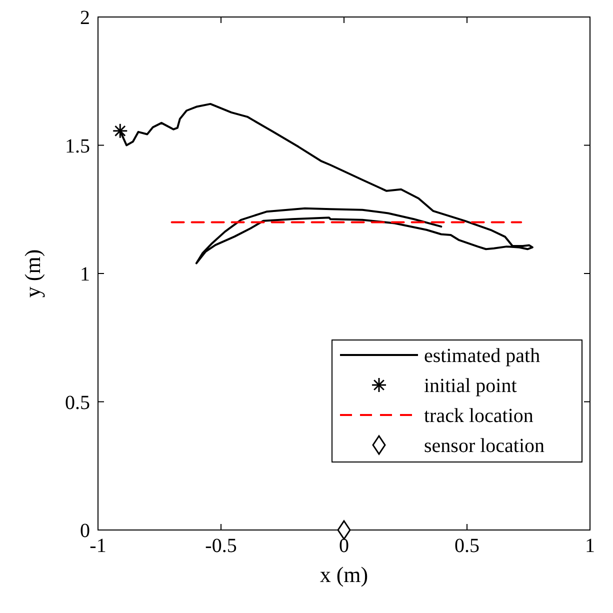 This screenshot has width=613, height=613. Describe the element at coordinates (77, 403) in the screenshot. I see `y-tick-label: 0.5` at that location.